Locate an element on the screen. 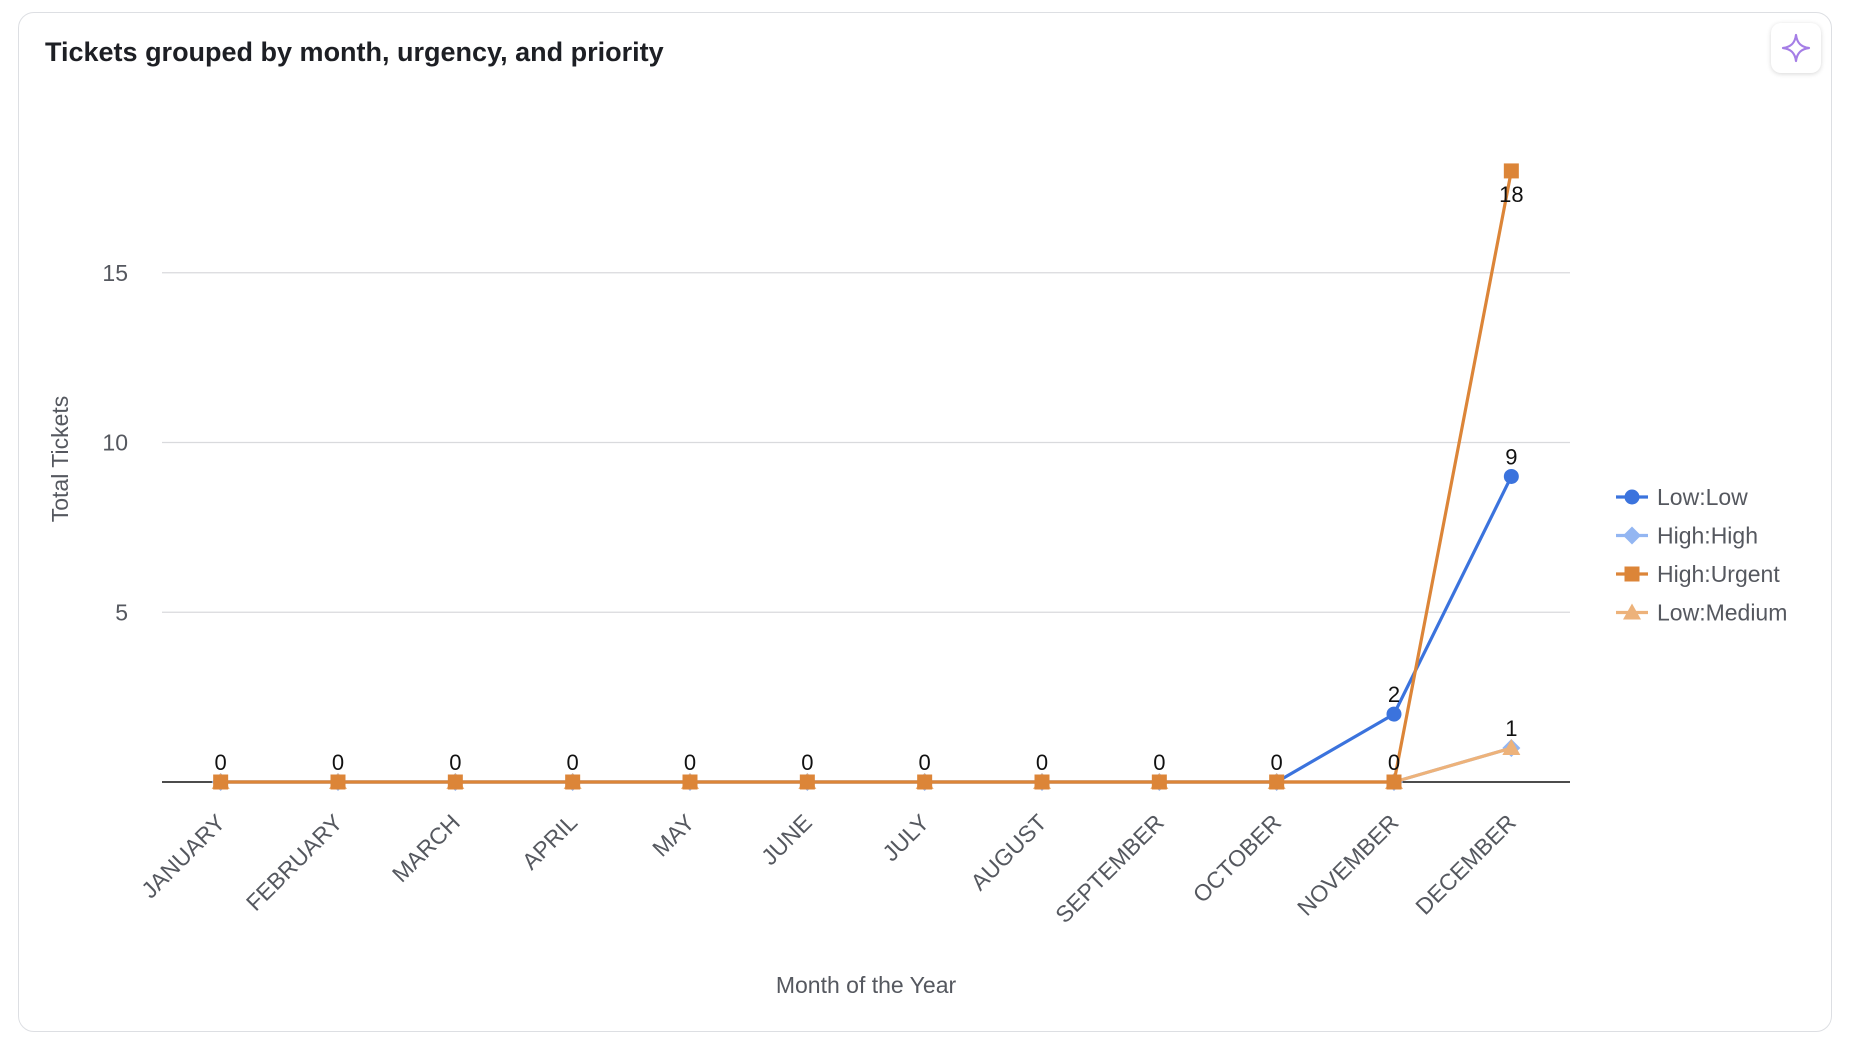 The height and width of the screenshot is (1043, 1850). x-tick-label: FEBRUARY is located at coordinates (294, 862).